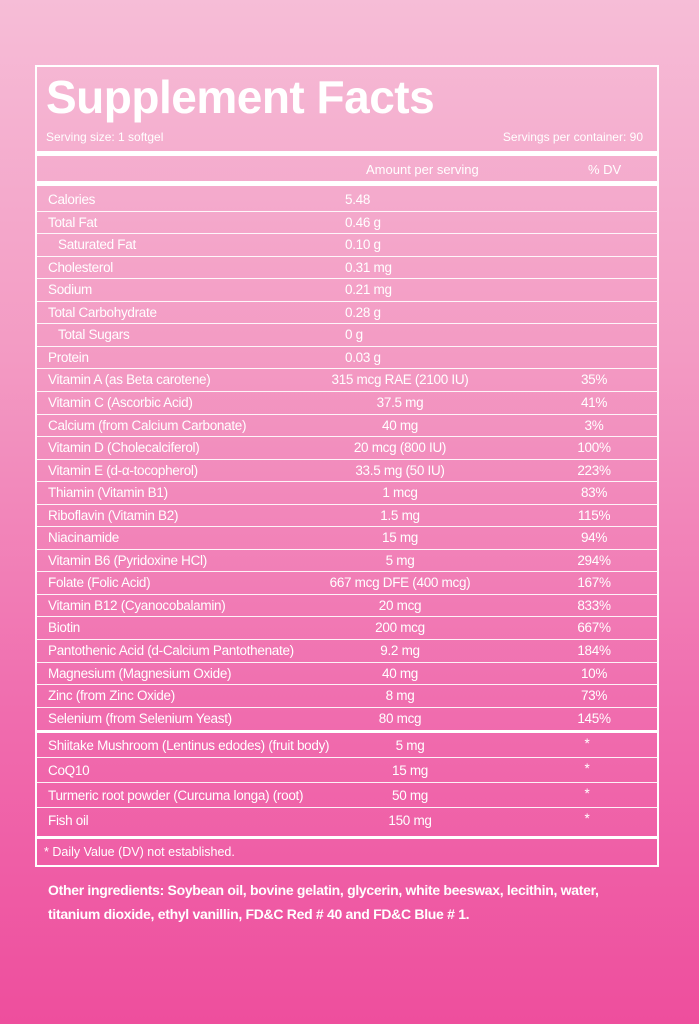  Describe the element at coordinates (120, 402) in the screenshot. I see `vitamin-name: Vitamin C (Ascorbic Acid)` at that location.